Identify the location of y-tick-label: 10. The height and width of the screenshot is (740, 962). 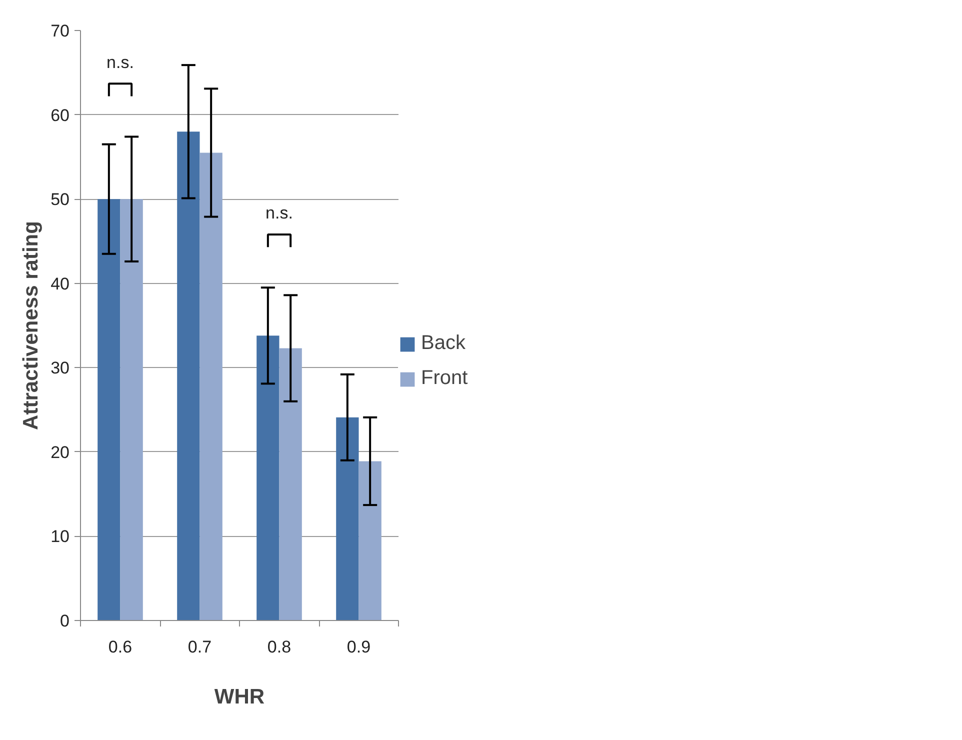
(60, 536).